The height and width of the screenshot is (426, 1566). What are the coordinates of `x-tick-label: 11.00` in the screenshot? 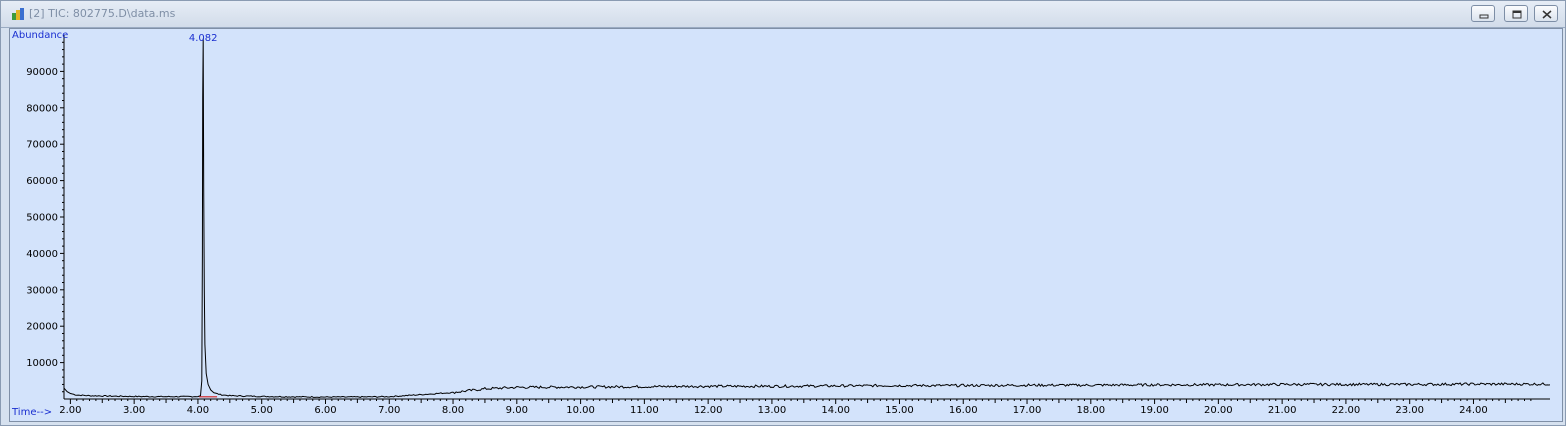 It's located at (644, 410).